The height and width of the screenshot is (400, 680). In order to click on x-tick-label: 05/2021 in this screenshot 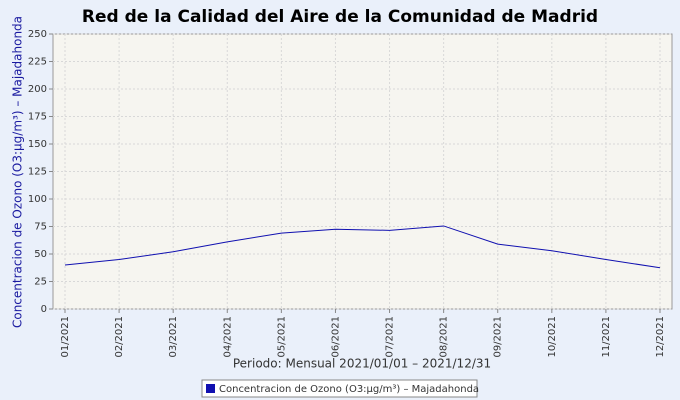, I will do `click(281, 337)`.